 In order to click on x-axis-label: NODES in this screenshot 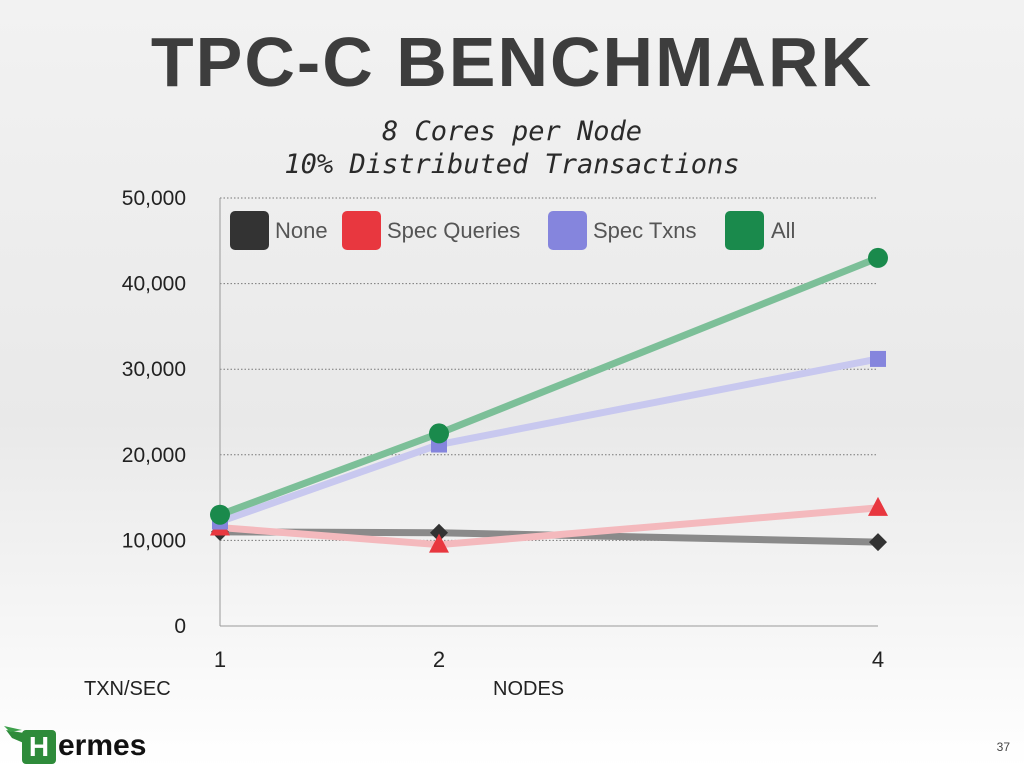, I will do `click(529, 689)`.